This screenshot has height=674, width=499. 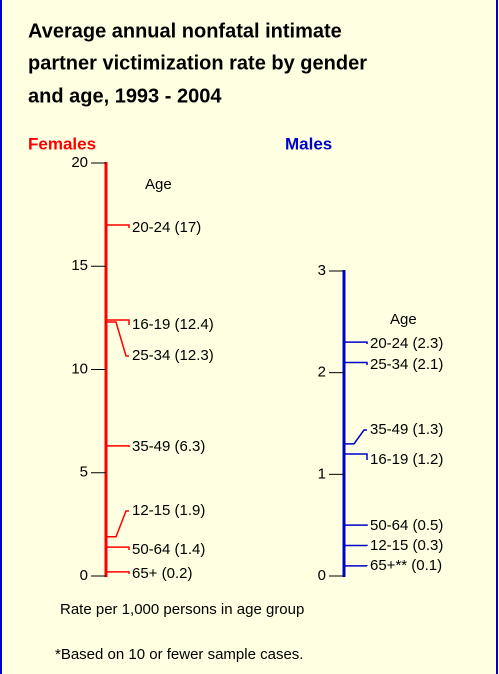 What do you see at coordinates (406, 429) in the screenshot?
I see `value-label: 35-49 (1.3)` at bounding box center [406, 429].